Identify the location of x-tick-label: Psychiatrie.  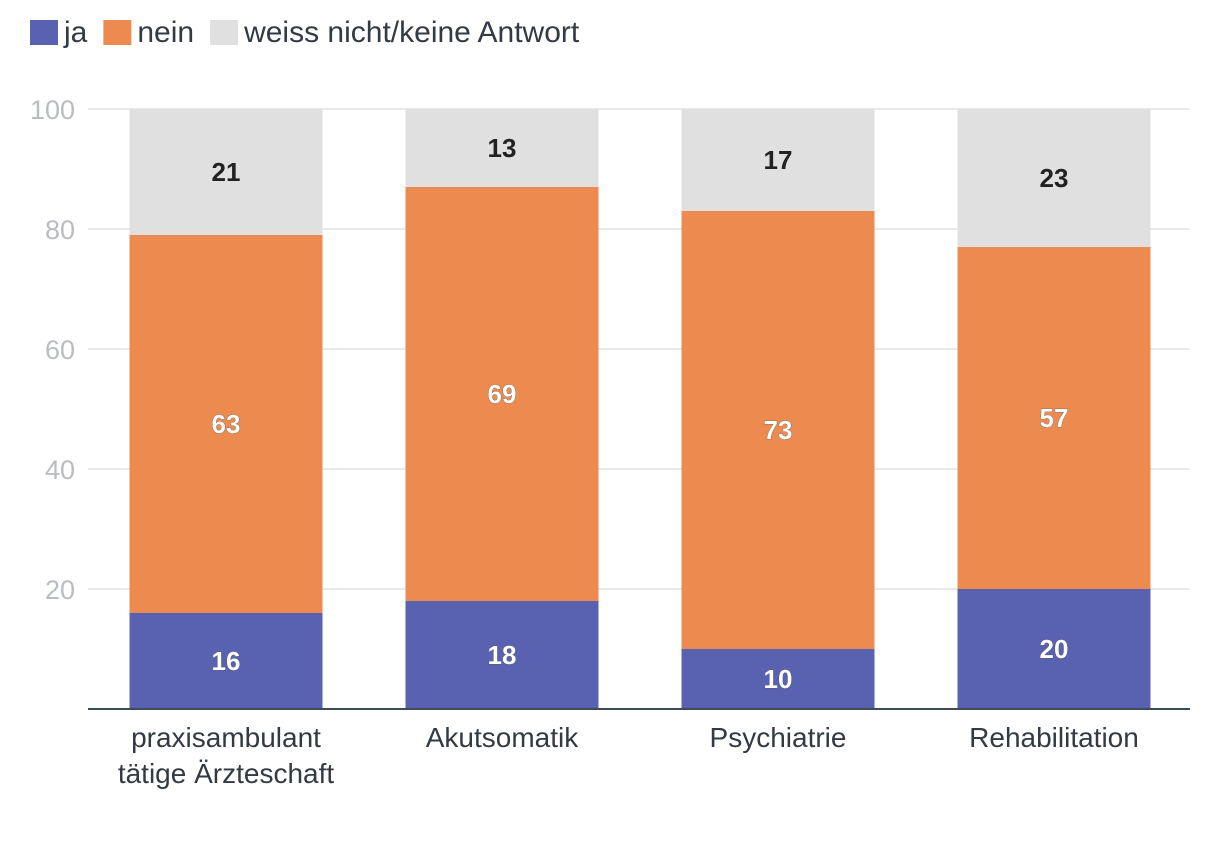
(778, 737).